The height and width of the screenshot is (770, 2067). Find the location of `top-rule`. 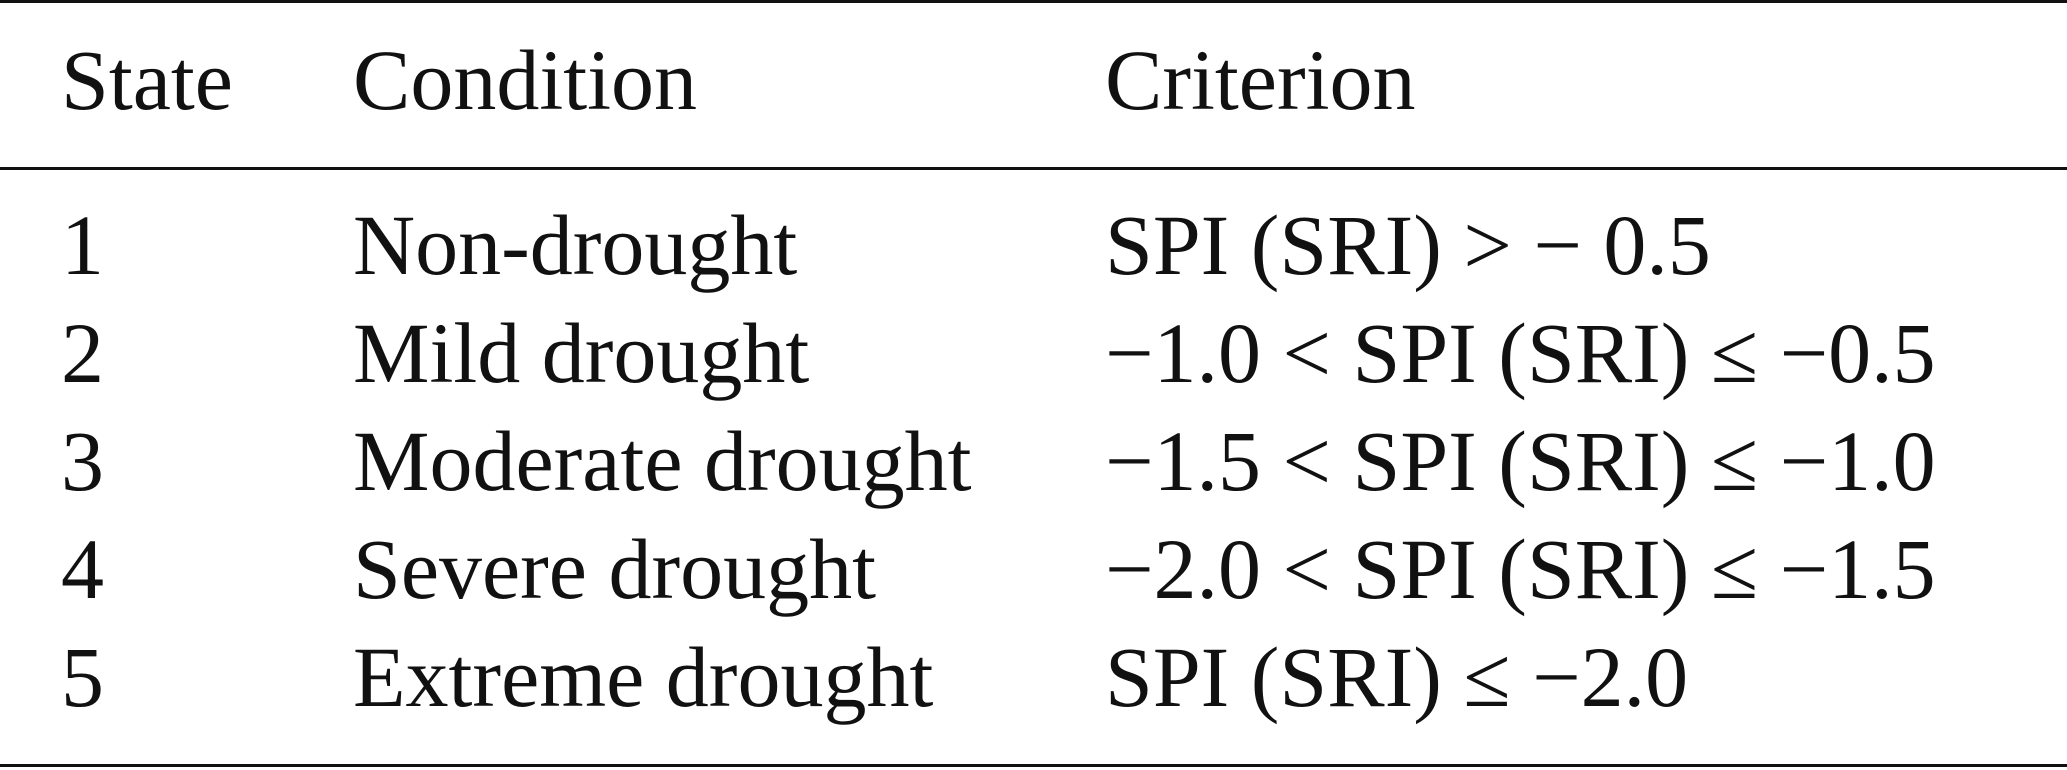

top-rule is located at coordinates (1033, 1).